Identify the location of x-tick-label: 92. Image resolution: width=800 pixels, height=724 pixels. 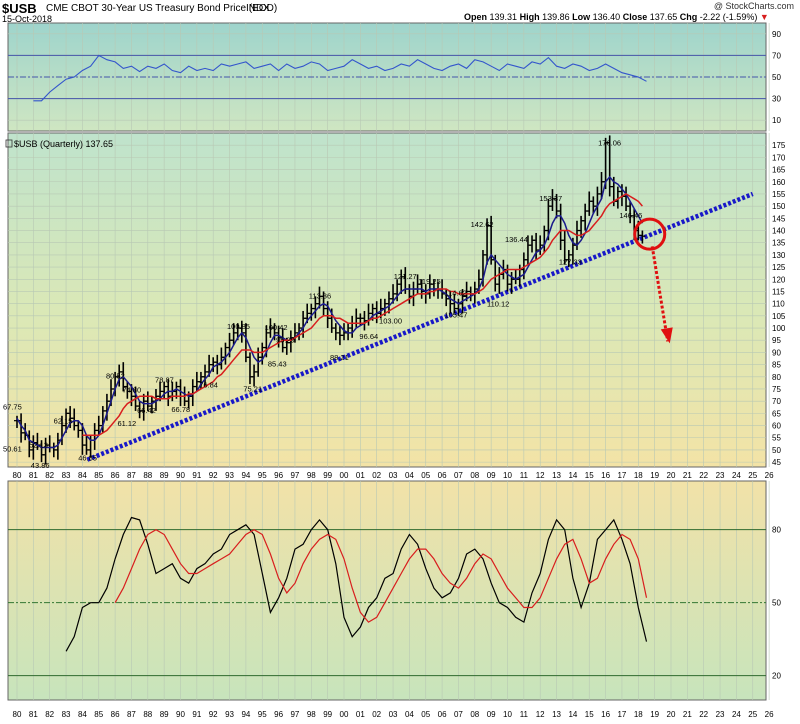
(213, 475).